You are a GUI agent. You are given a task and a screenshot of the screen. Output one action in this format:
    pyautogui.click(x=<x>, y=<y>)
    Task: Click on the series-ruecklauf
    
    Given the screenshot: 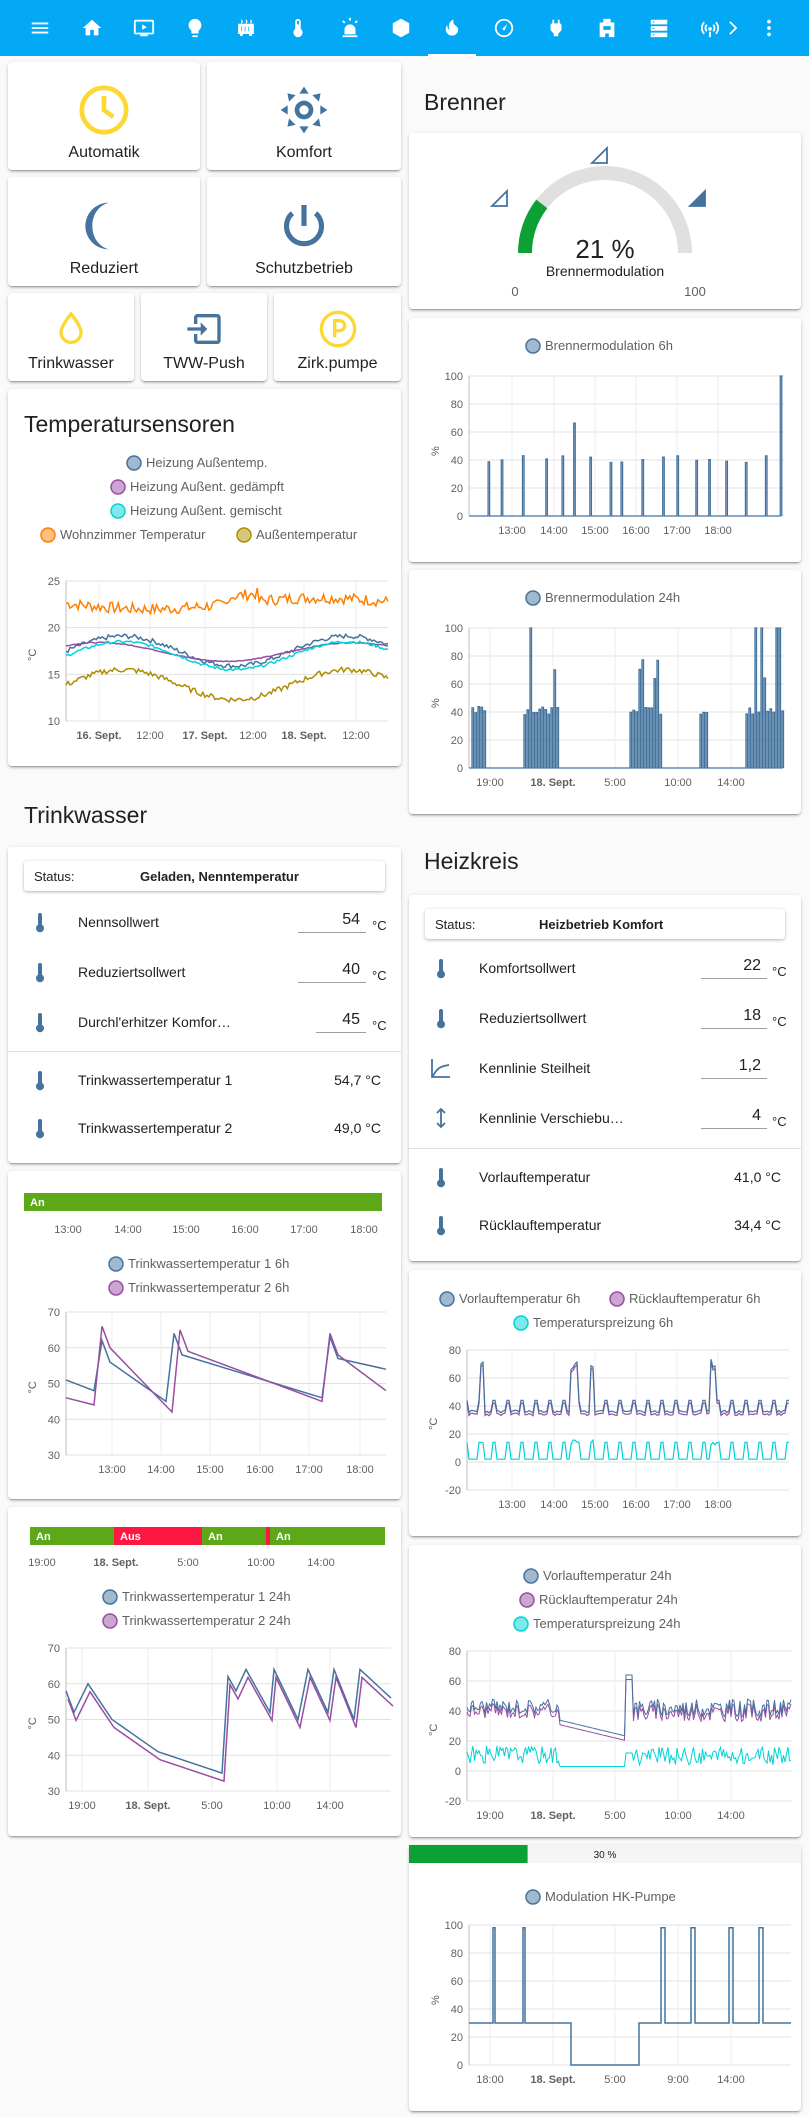 What is the action you would take?
    pyautogui.click(x=629, y=1710)
    